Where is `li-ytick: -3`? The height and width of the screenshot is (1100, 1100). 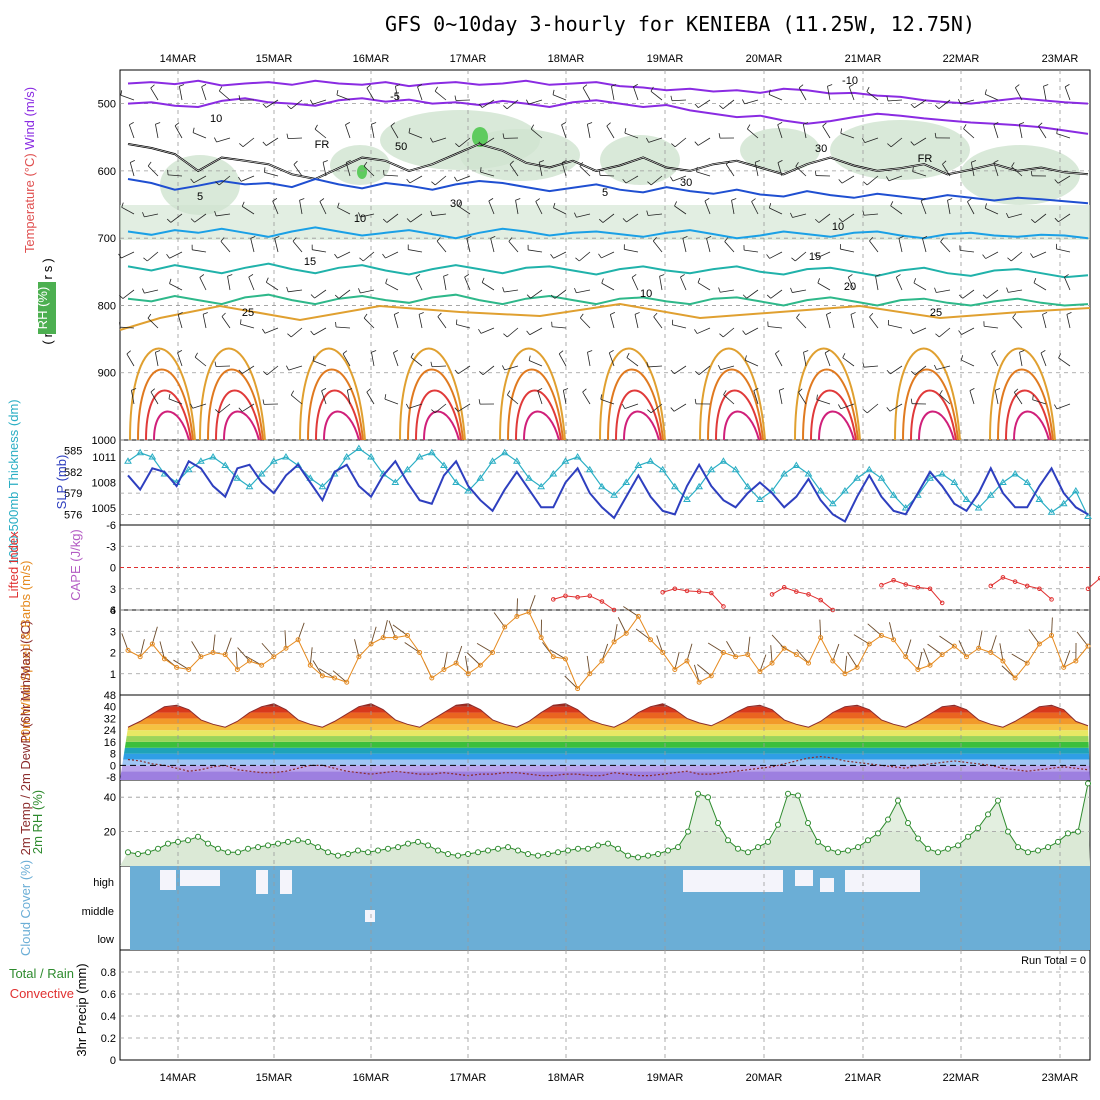
li-ytick: -3 is located at coordinates (111, 547).